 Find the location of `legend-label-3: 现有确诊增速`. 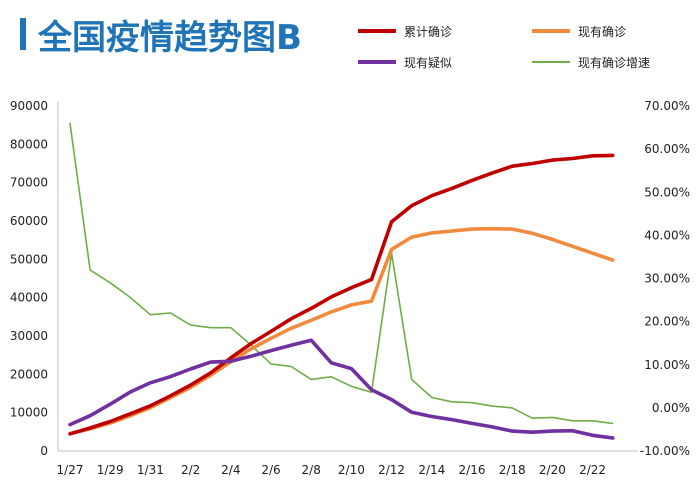

legend-label-3: 现有确诊增速 is located at coordinates (614, 63).